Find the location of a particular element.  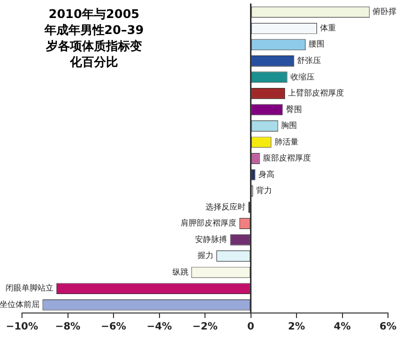

y-tick-label: 握力 is located at coordinates (205, 255).